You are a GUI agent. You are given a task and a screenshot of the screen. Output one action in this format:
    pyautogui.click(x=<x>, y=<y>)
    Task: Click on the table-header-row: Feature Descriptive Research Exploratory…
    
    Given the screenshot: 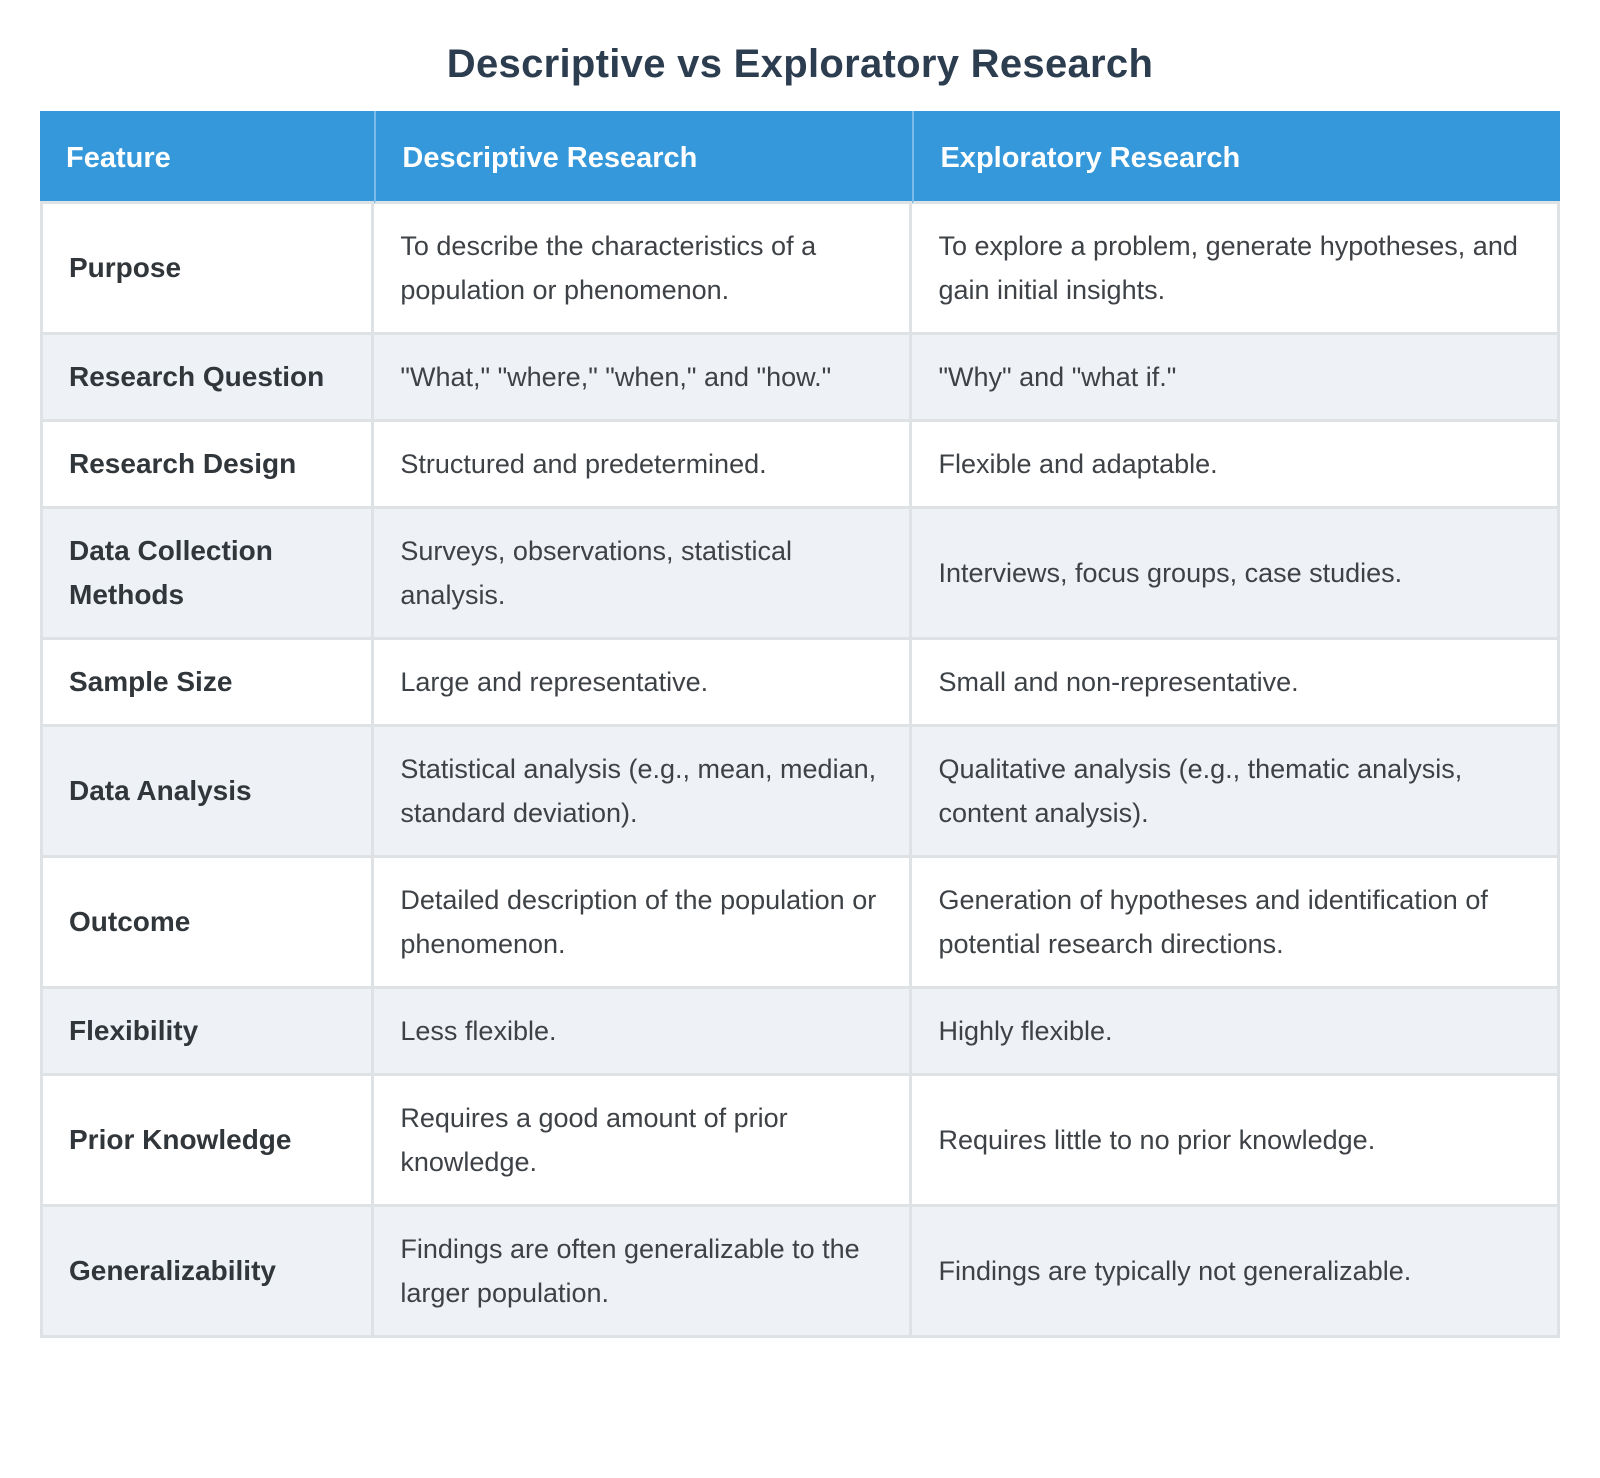 What is the action you would take?
    pyautogui.click(x=800, y=157)
    